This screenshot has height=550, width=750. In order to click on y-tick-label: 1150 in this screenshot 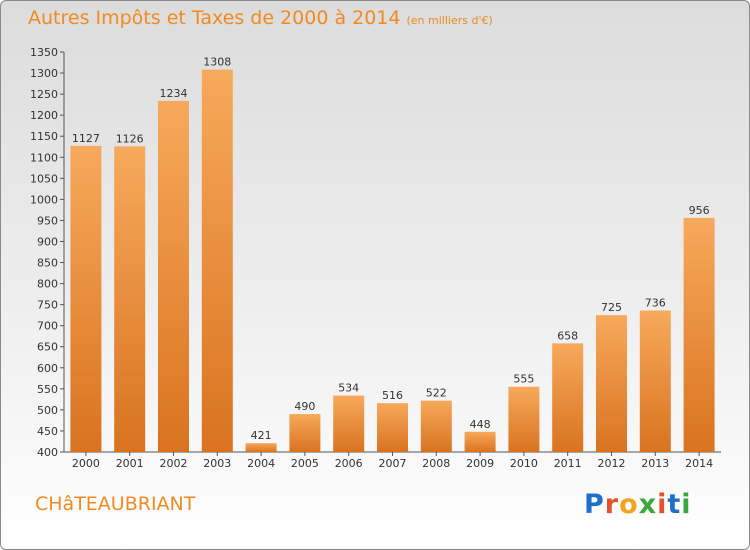, I will do `click(44, 136)`.